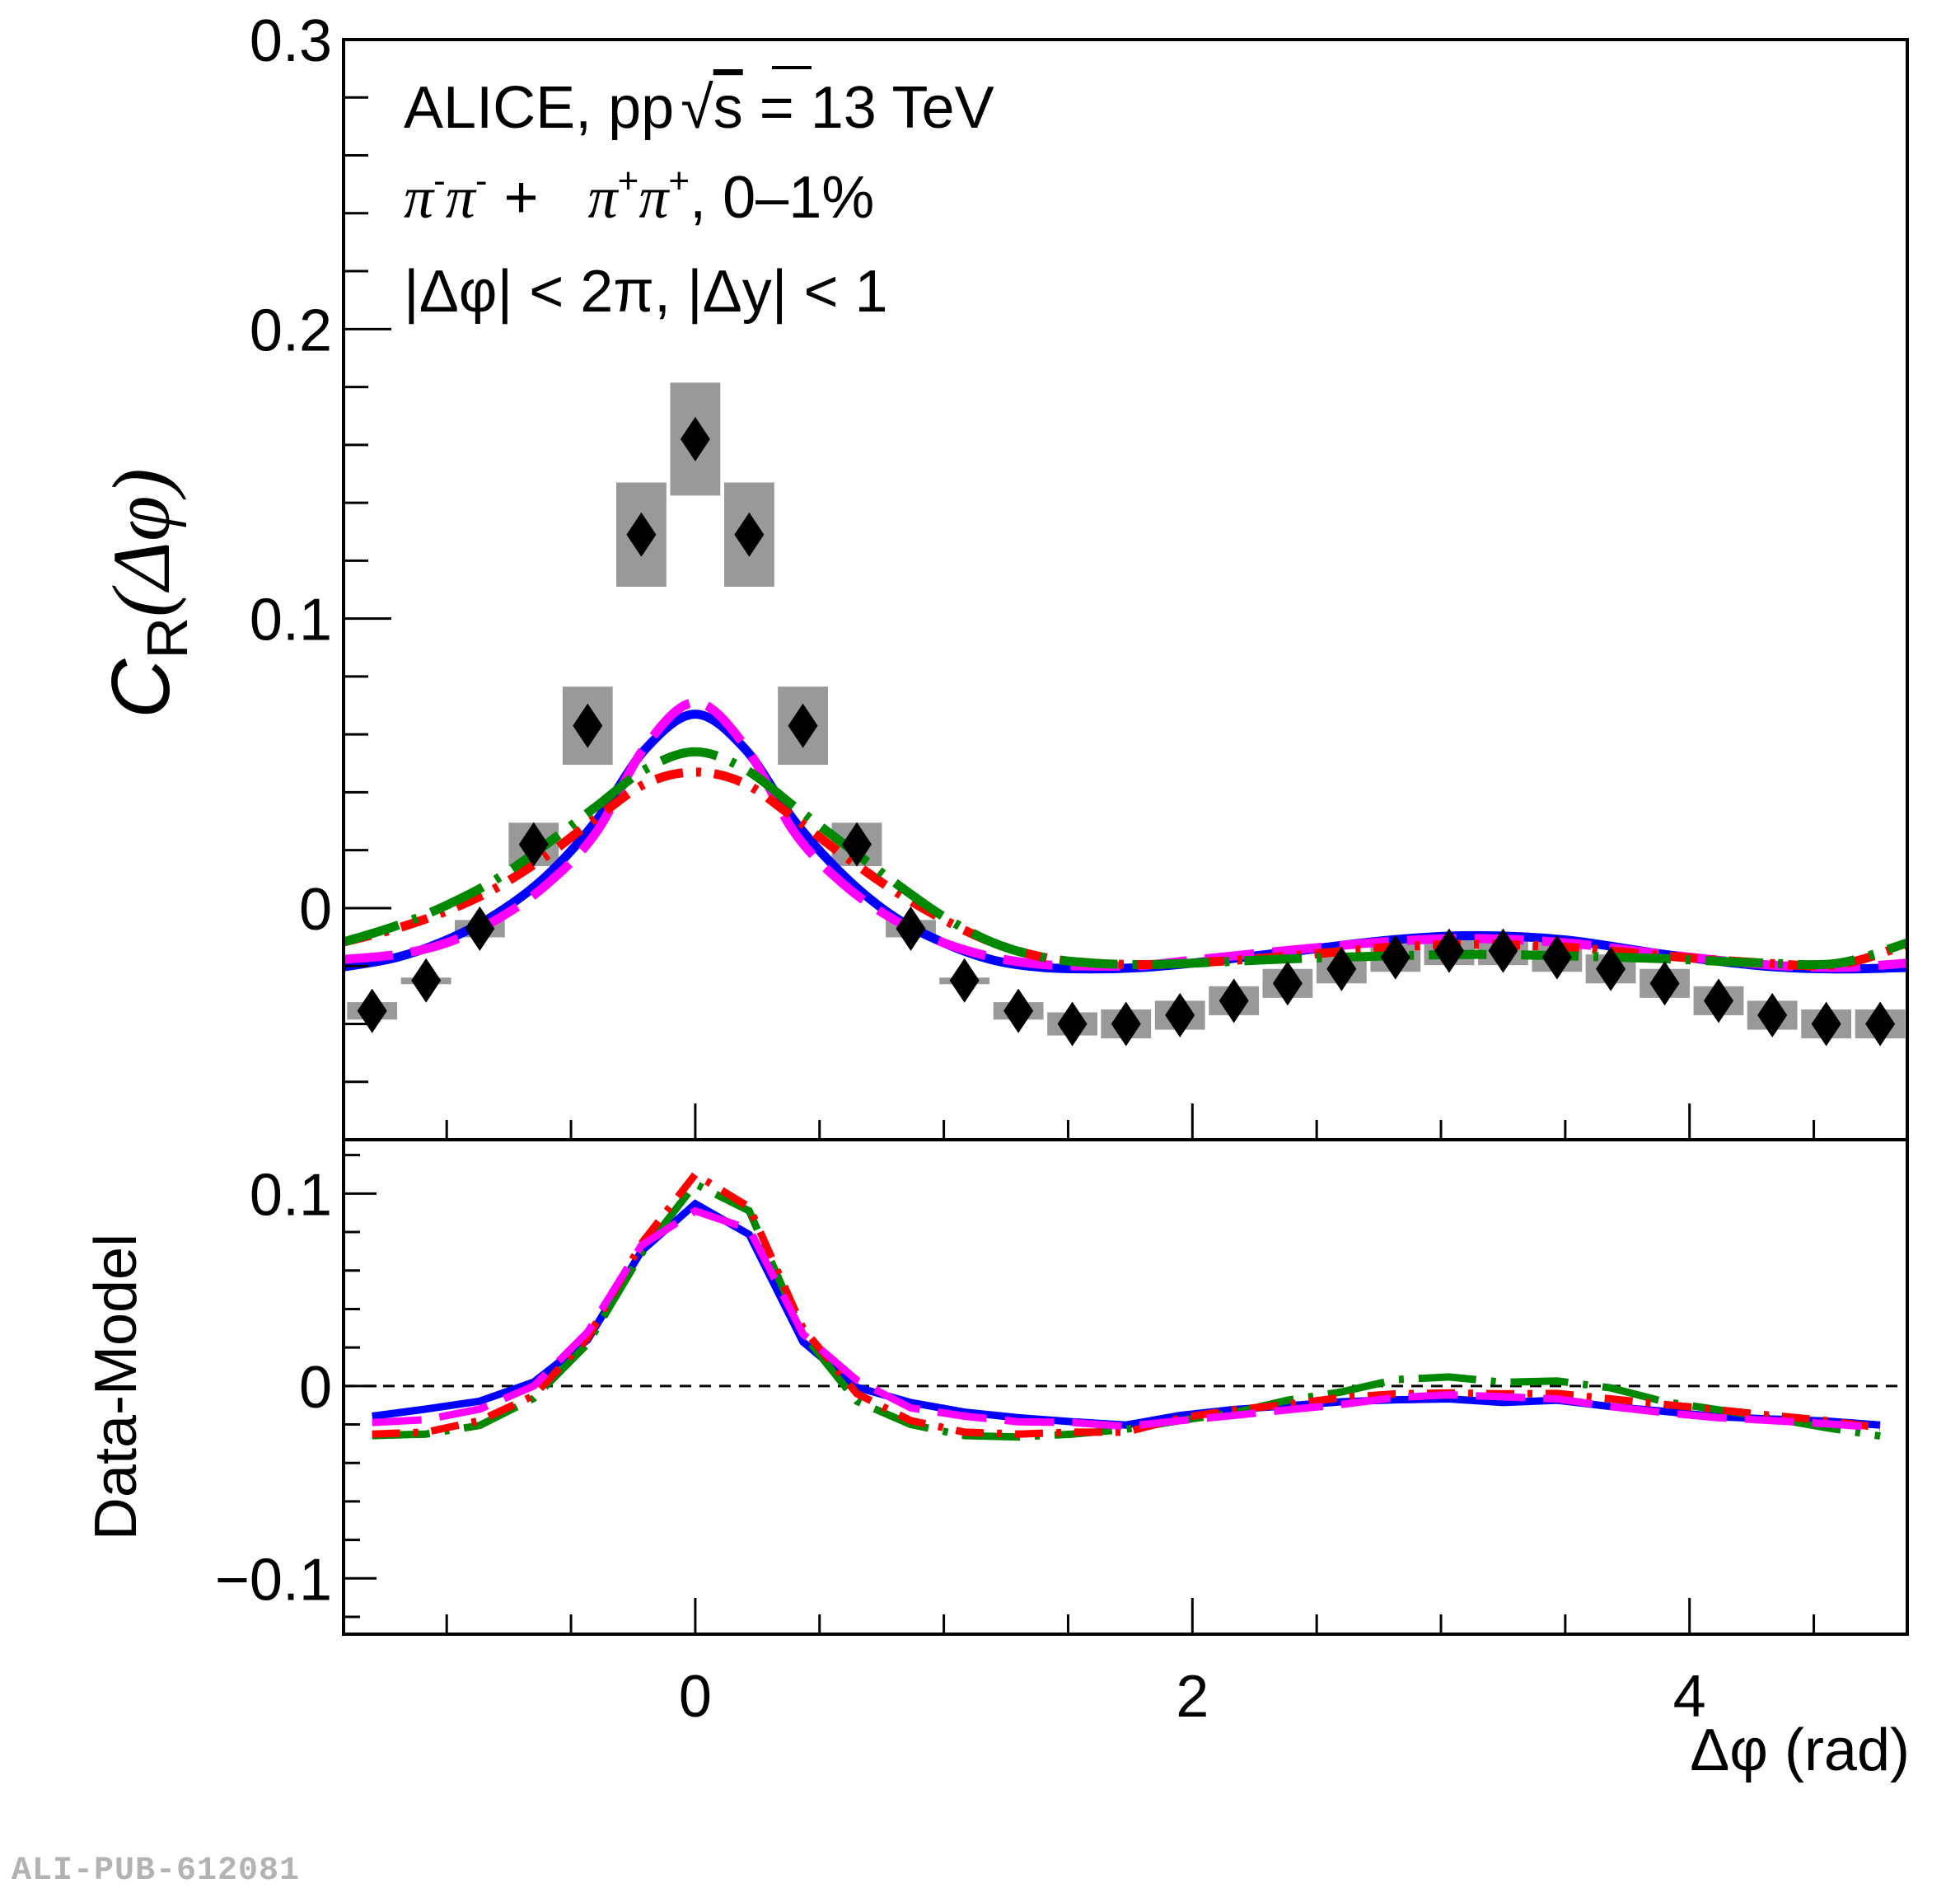  I want to click on x-tick-label: 2, so click(1192, 1697).